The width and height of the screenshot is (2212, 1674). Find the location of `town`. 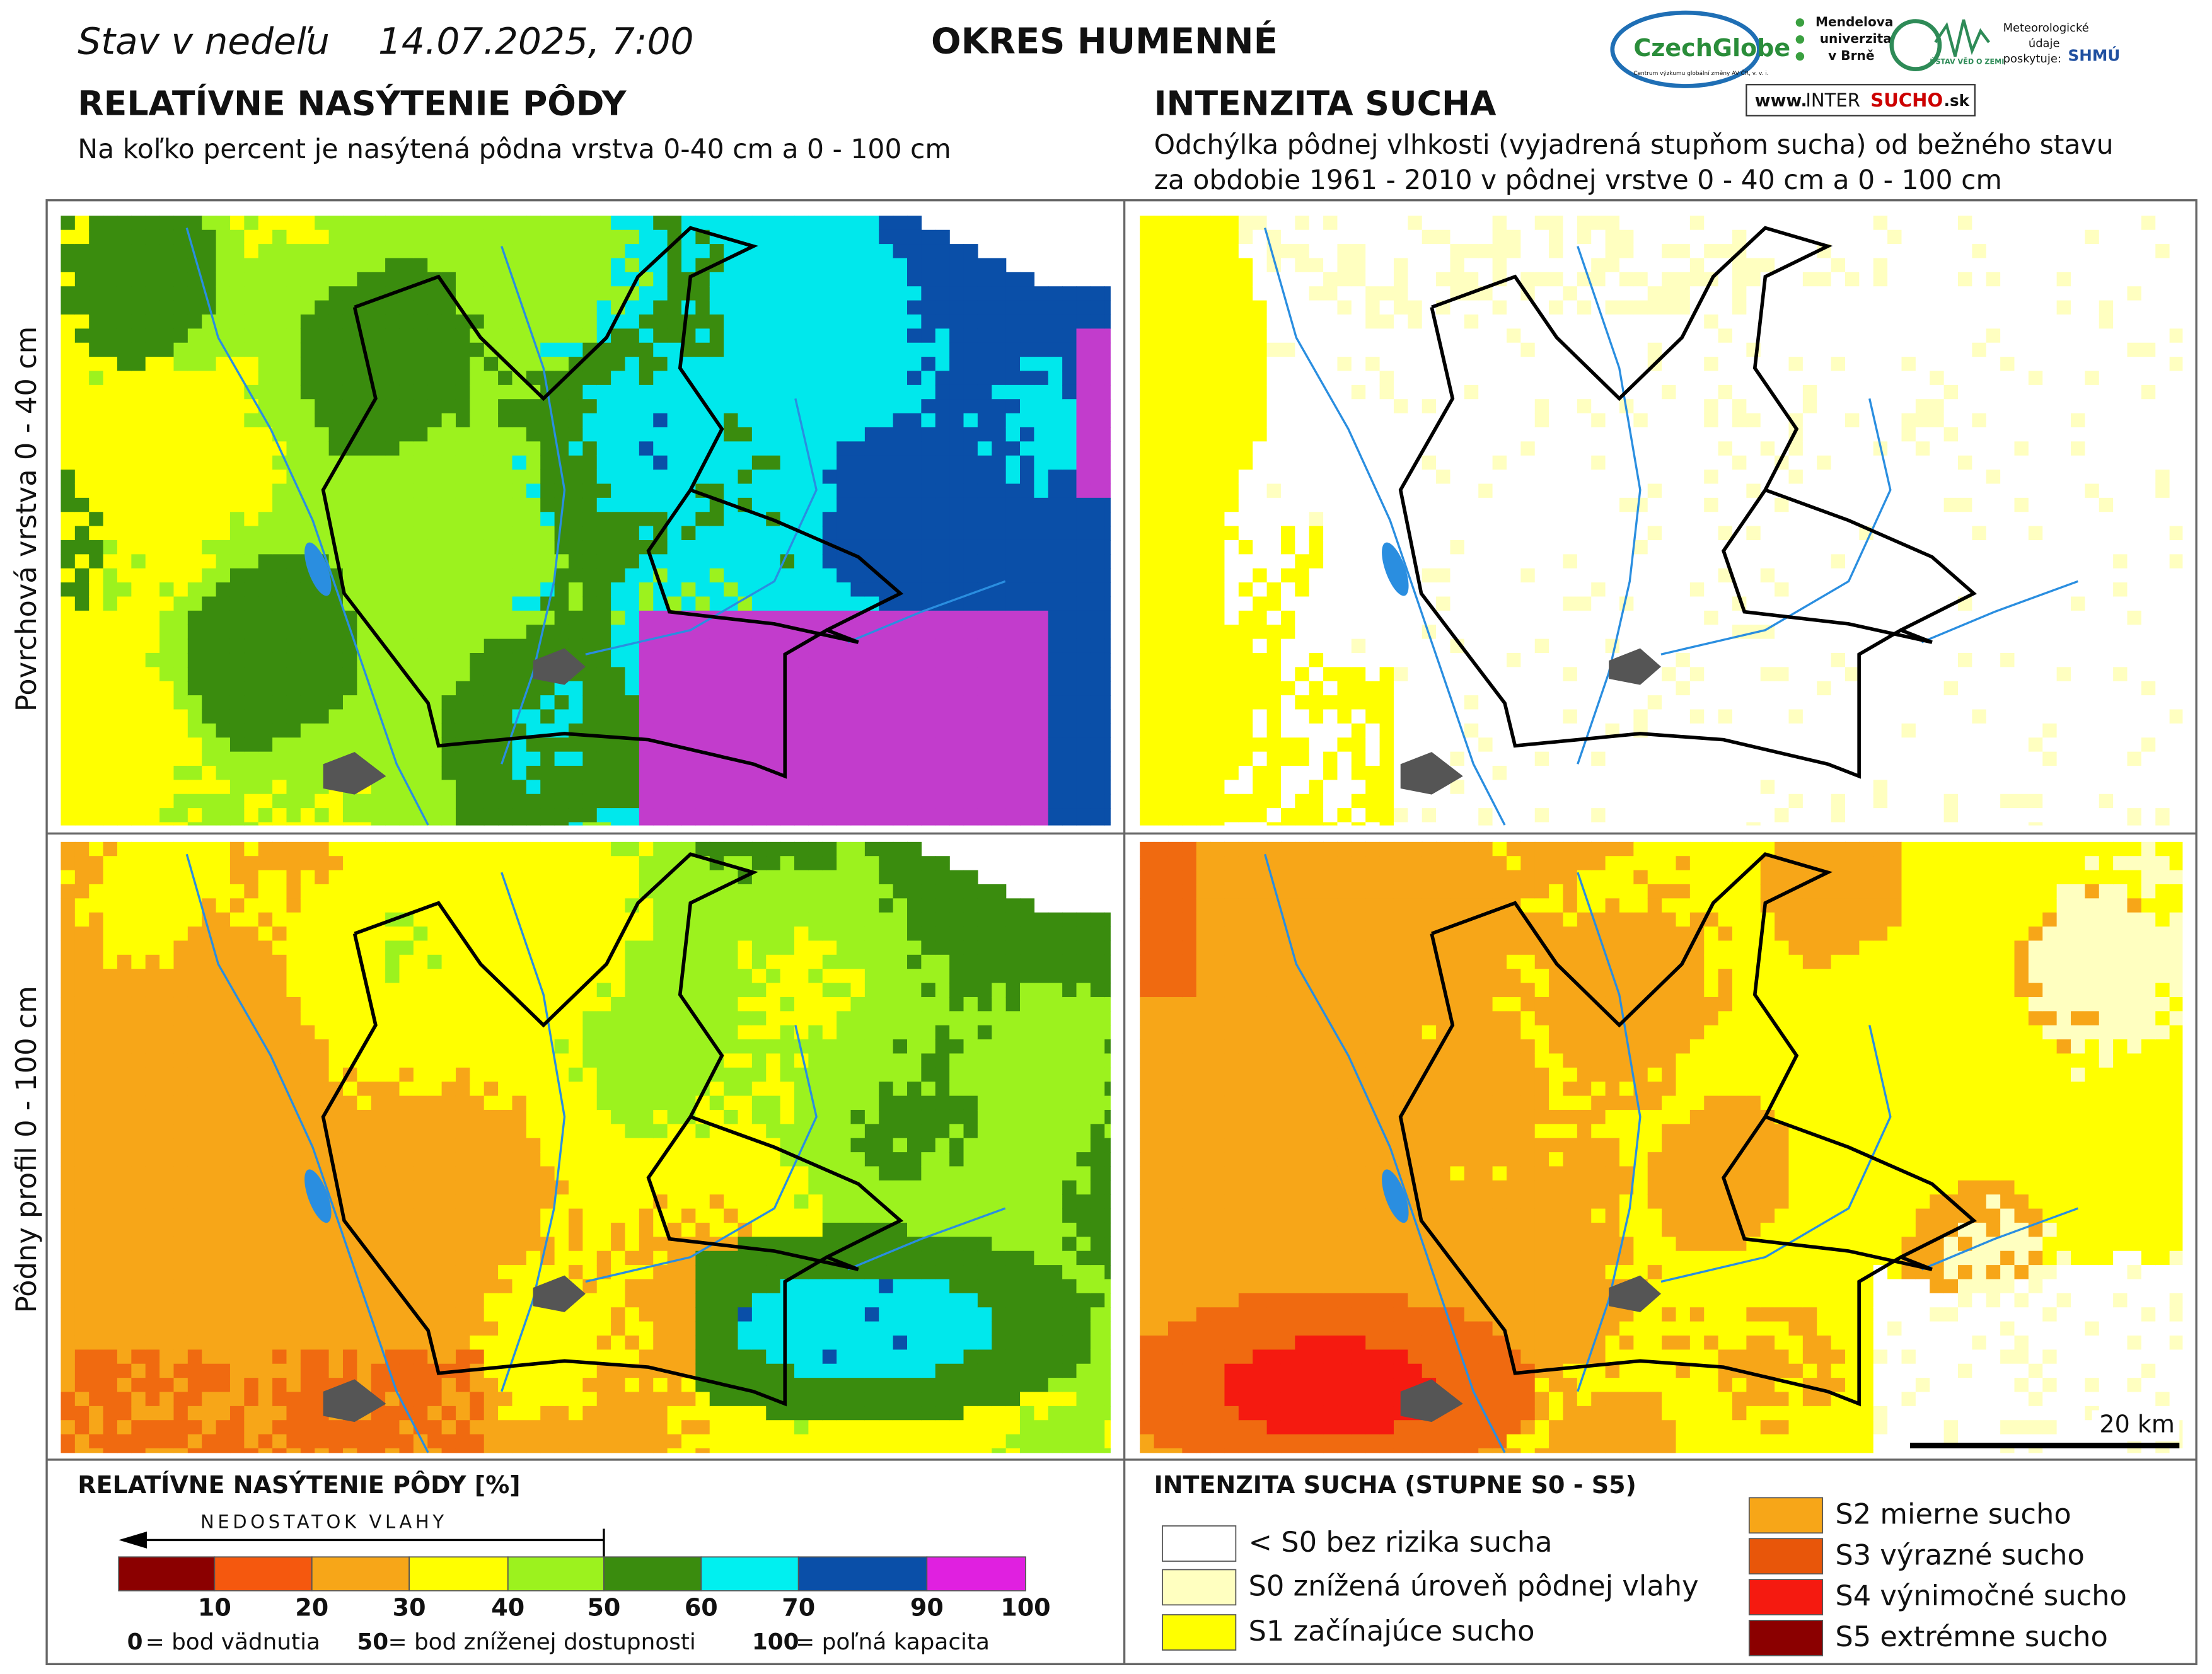

town is located at coordinates (354, 773).